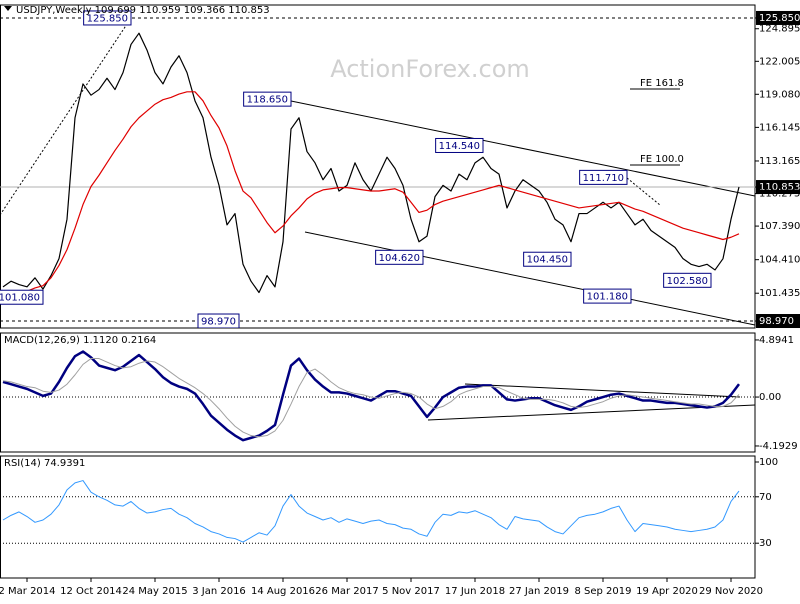 This screenshot has width=800, height=604. I want to click on price-annotation: 104.450, so click(547, 260).